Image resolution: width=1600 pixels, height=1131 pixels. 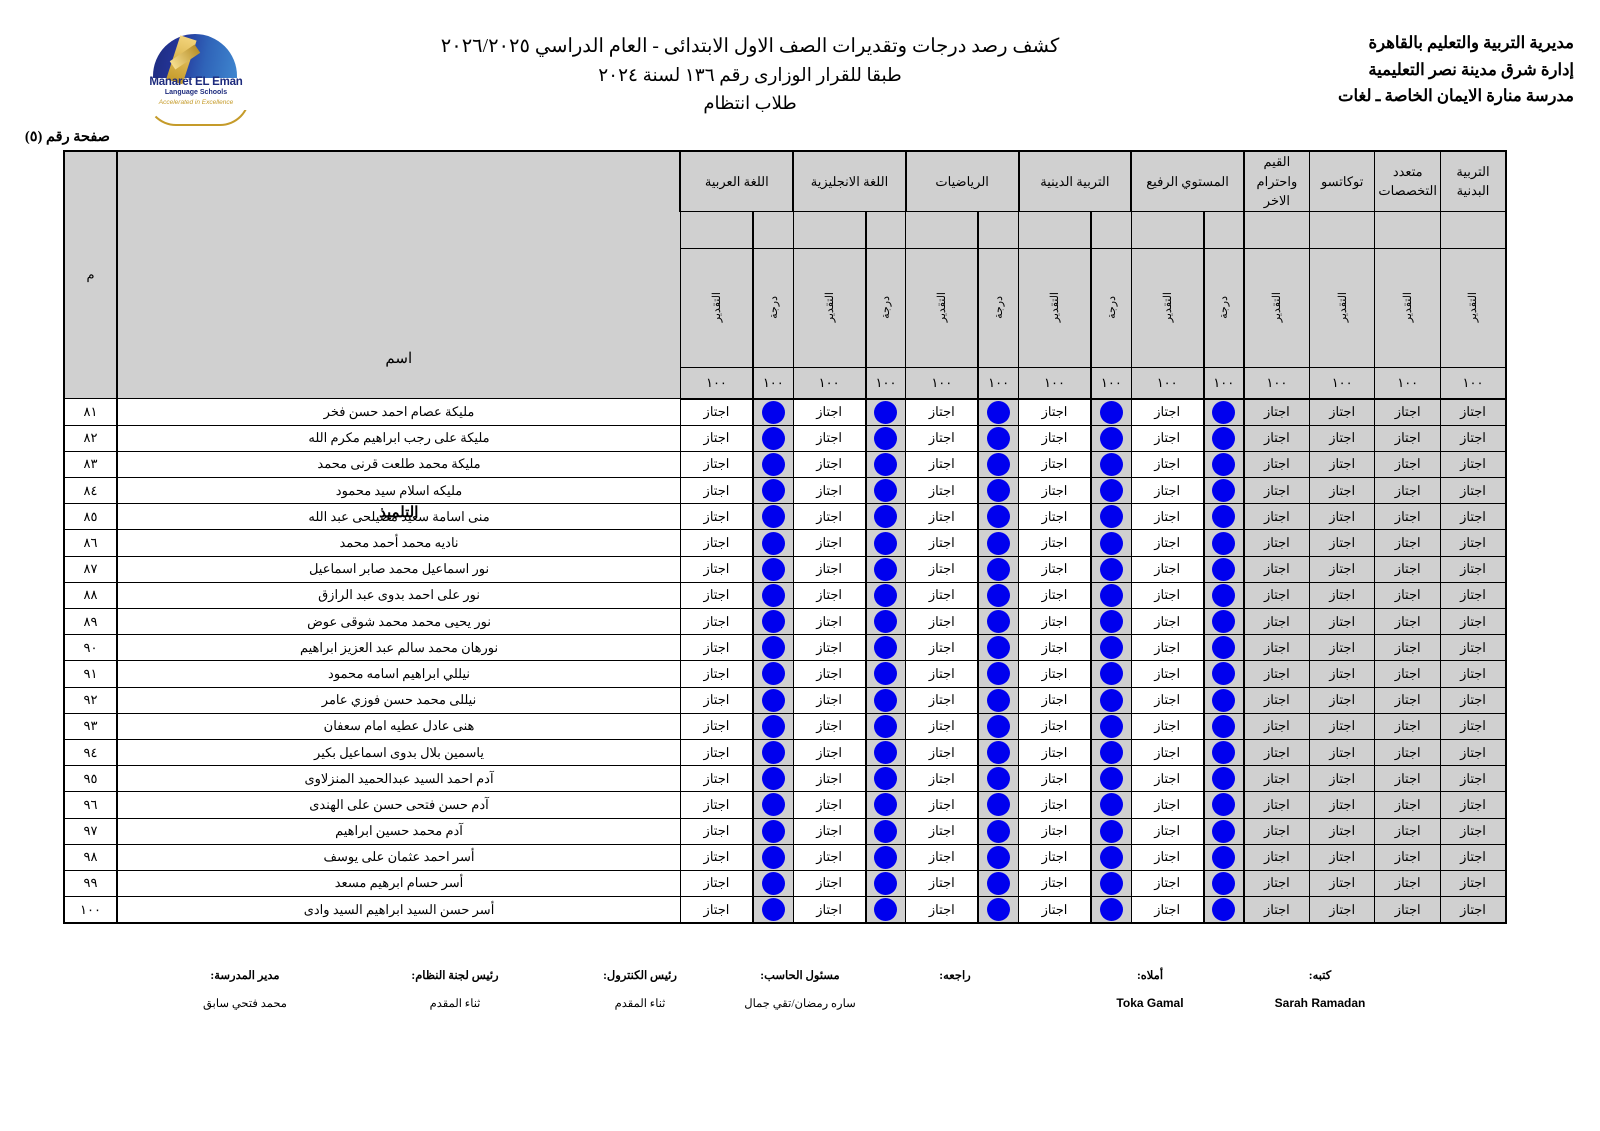 What do you see at coordinates (90, 674) in the screenshot?
I see `cell-serial: ٩١` at bounding box center [90, 674].